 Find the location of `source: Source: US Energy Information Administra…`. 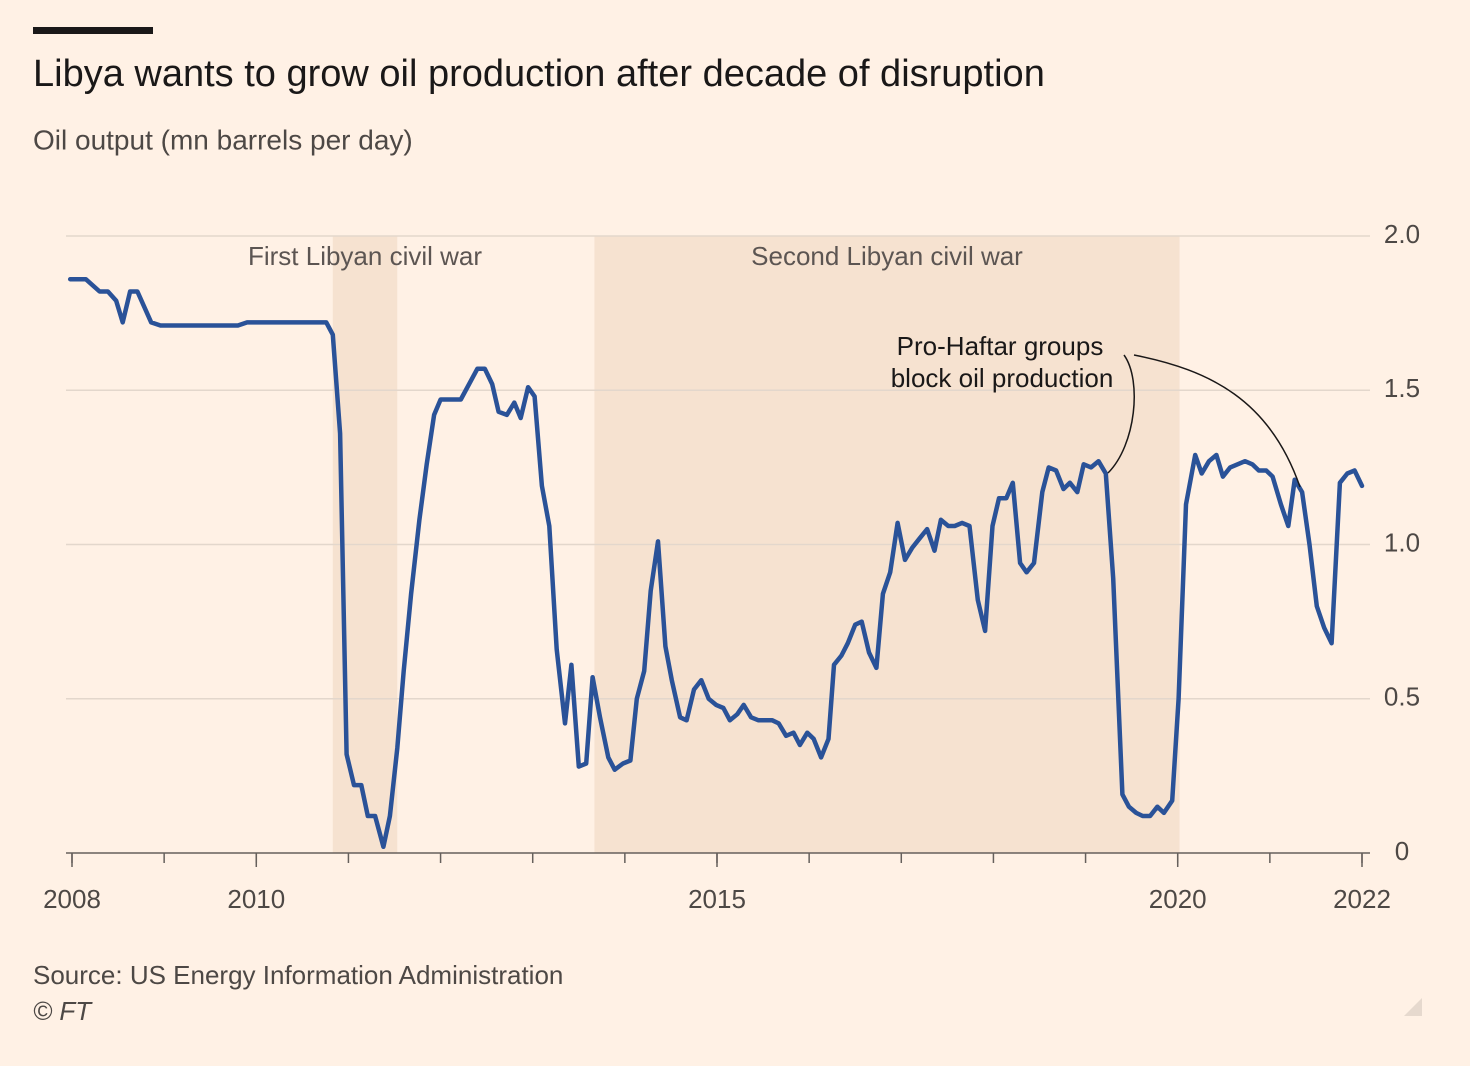

source: Source: US Energy Information Administra… is located at coordinates (298, 975).